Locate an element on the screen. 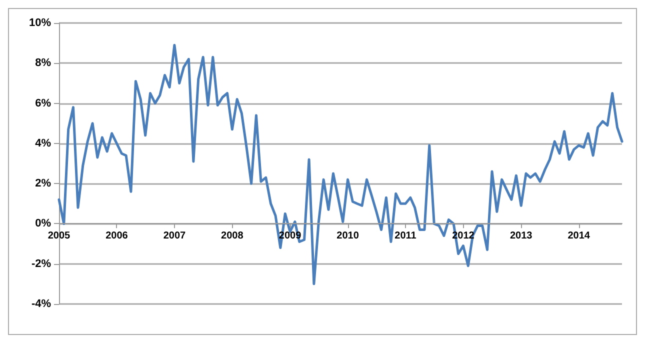 The image size is (645, 343). y-tick-label: 4% is located at coordinates (43, 143).